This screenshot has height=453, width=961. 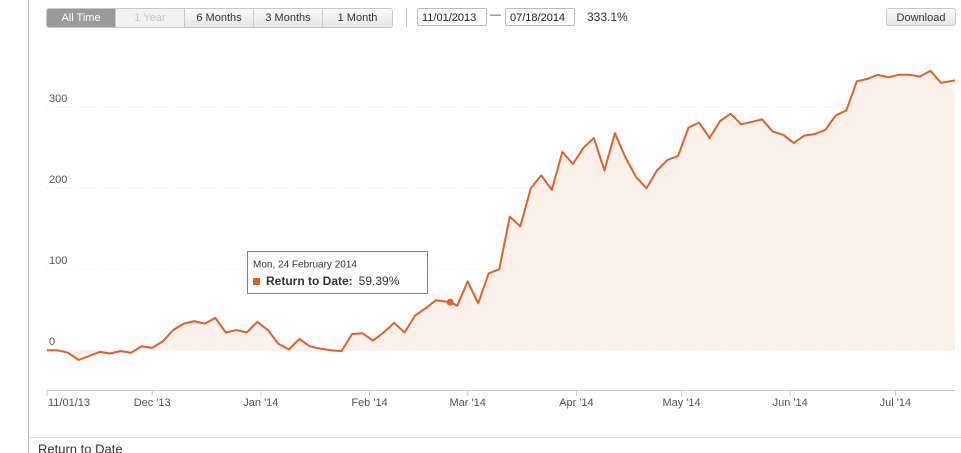 What do you see at coordinates (58, 99) in the screenshot?
I see `y-tick-label: 300` at bounding box center [58, 99].